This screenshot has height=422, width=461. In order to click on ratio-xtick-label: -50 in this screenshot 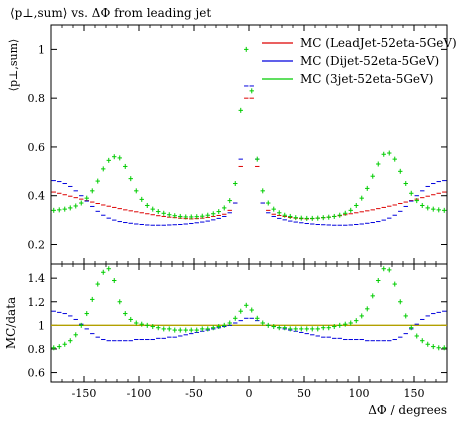, I will do `click(194, 393)`.